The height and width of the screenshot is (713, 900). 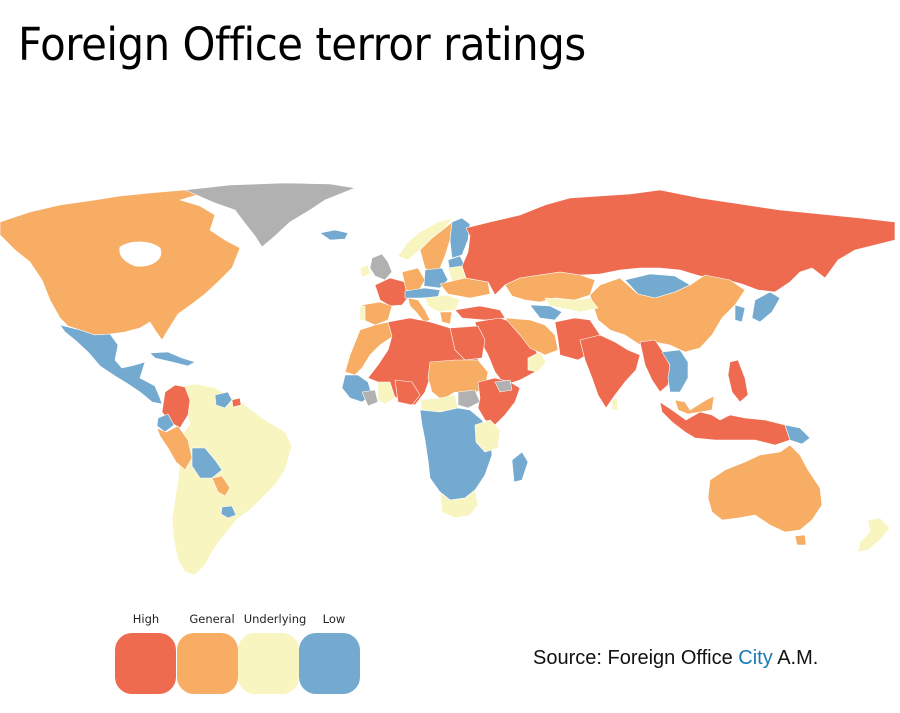 What do you see at coordinates (446, 318) in the screenshot?
I see `region-greece` at bounding box center [446, 318].